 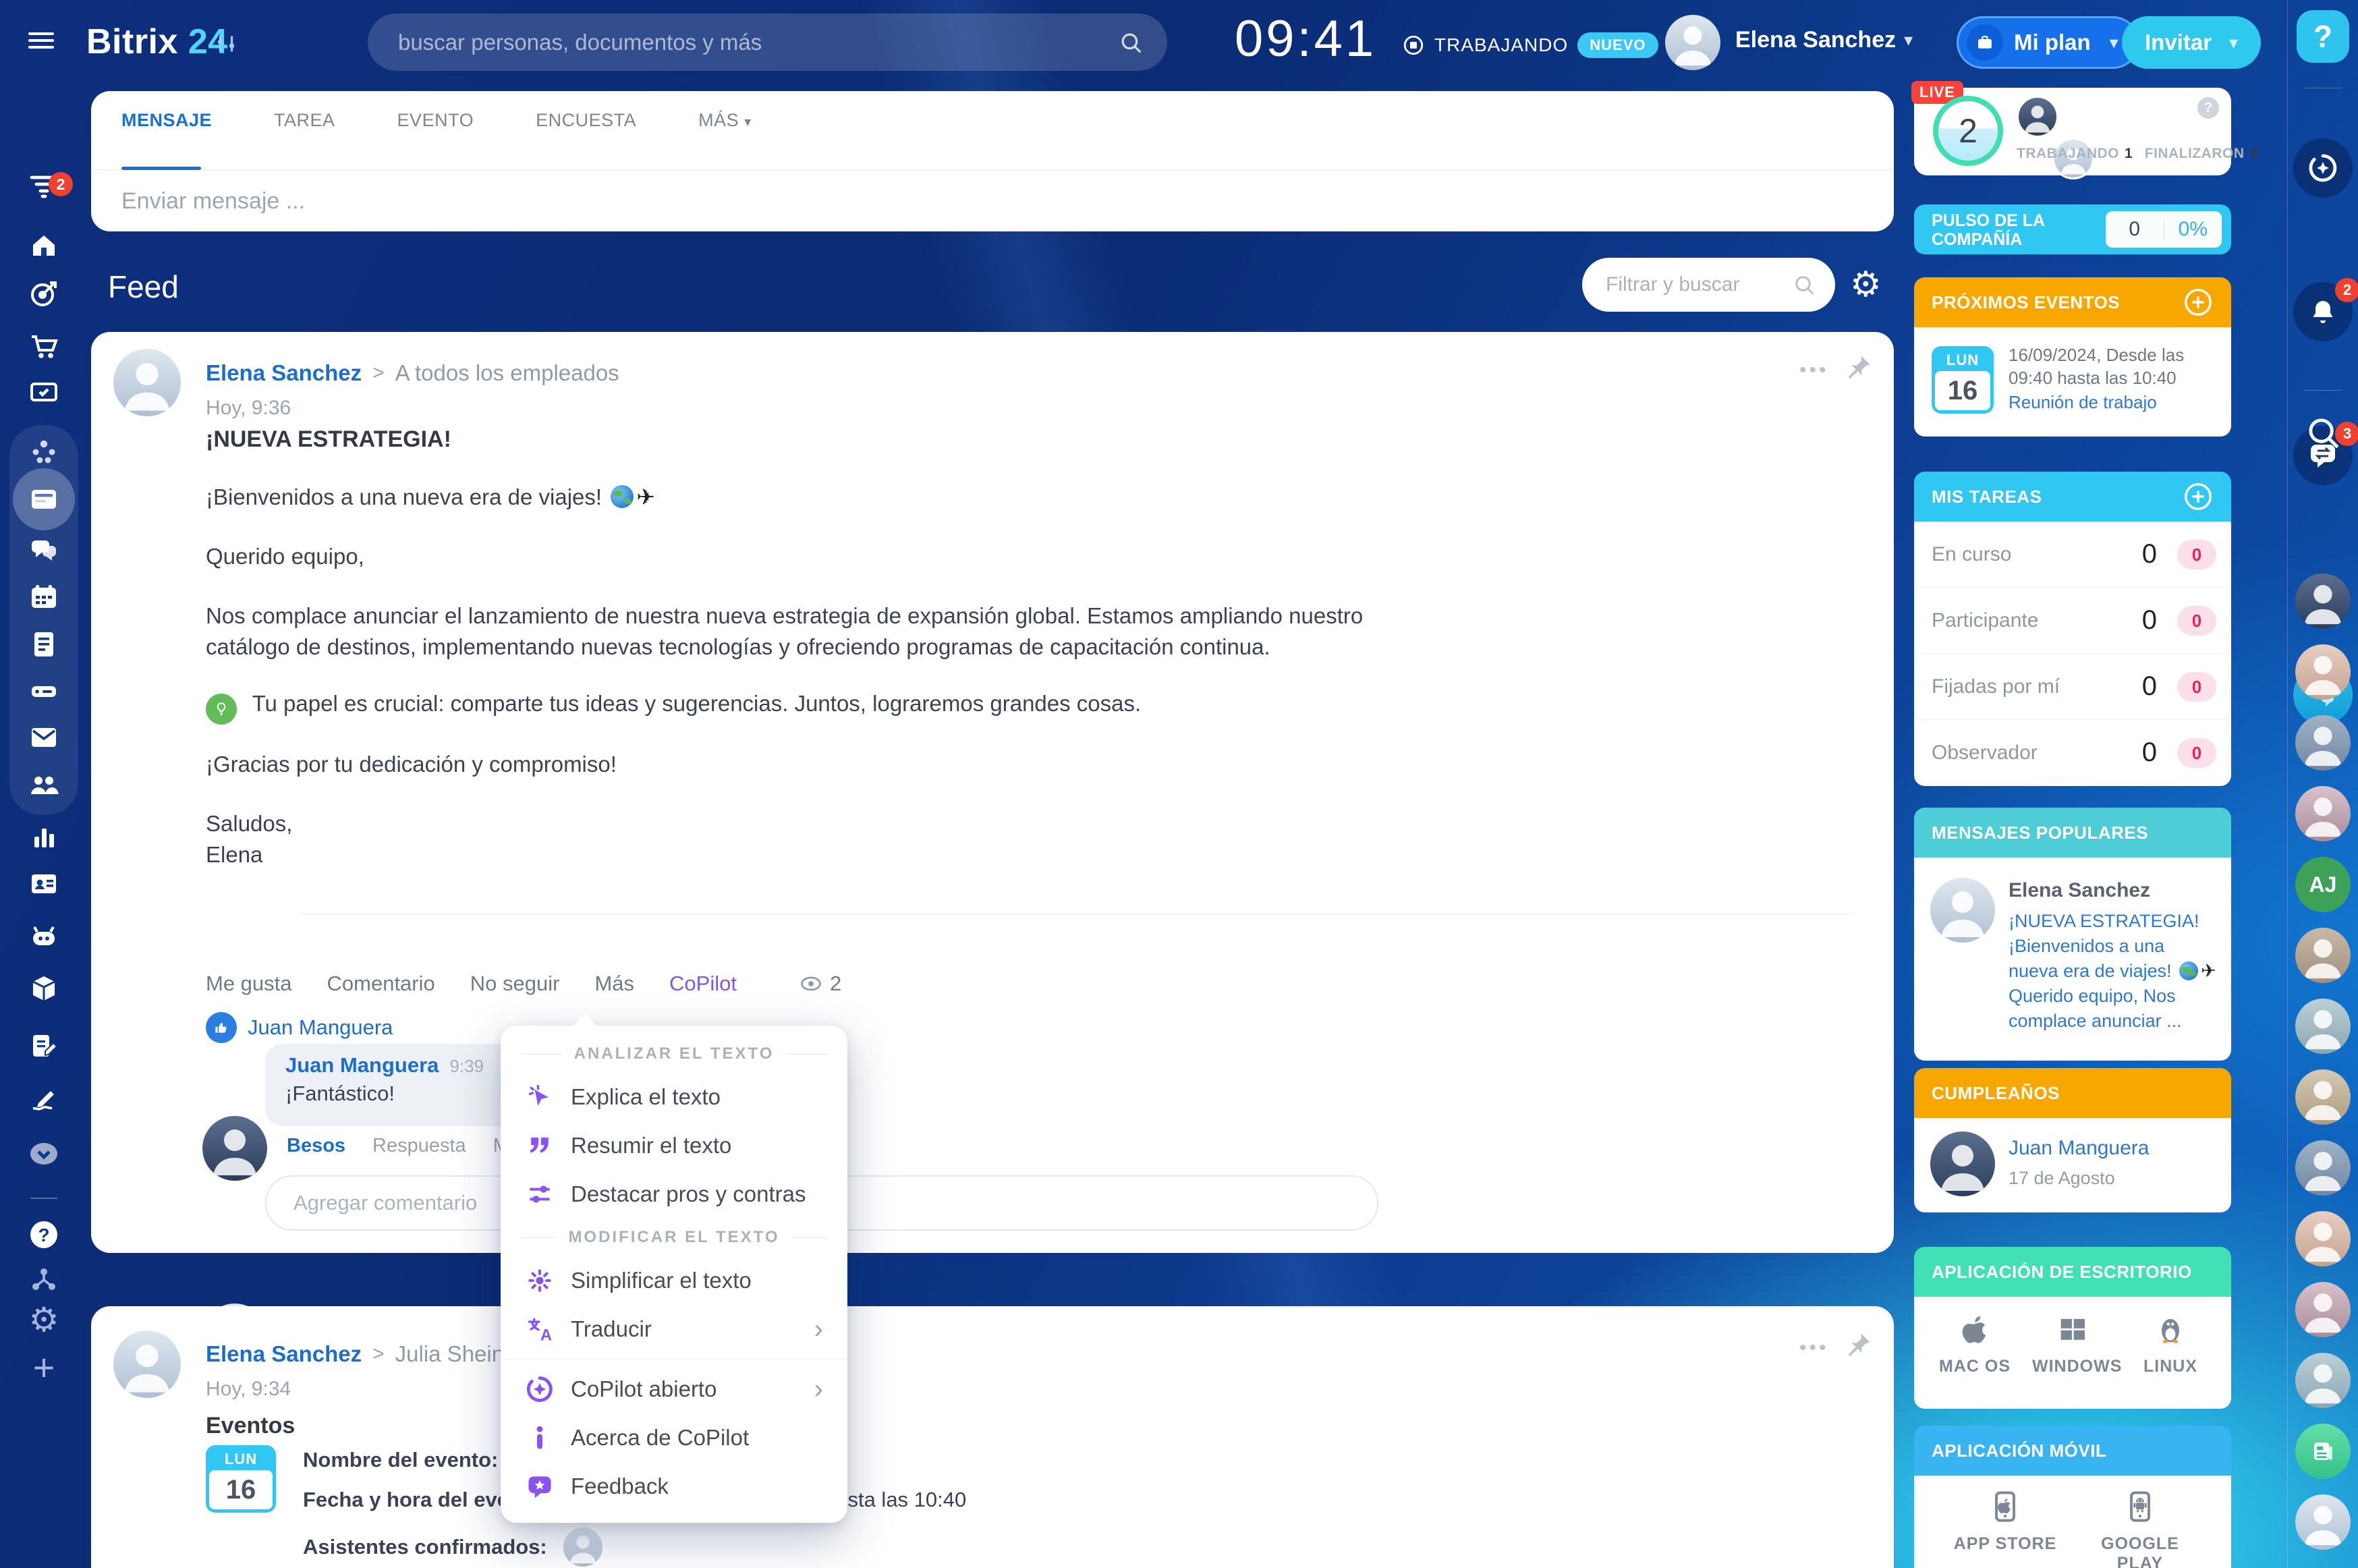 What do you see at coordinates (674, 1280) in the screenshot?
I see `menu-item-simplify: Simplificar el texto` at bounding box center [674, 1280].